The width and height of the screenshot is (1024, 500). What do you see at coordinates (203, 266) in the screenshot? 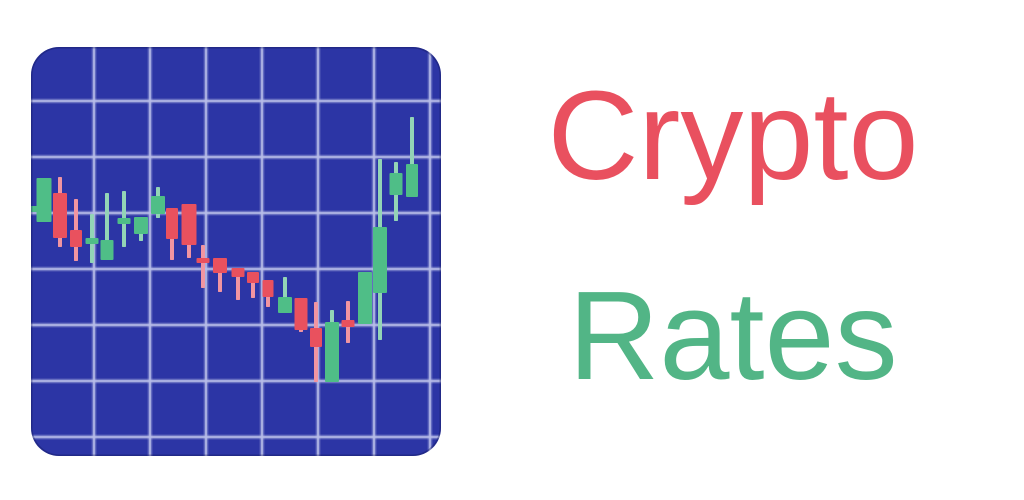
I see `candle-wick-bear` at bounding box center [203, 266].